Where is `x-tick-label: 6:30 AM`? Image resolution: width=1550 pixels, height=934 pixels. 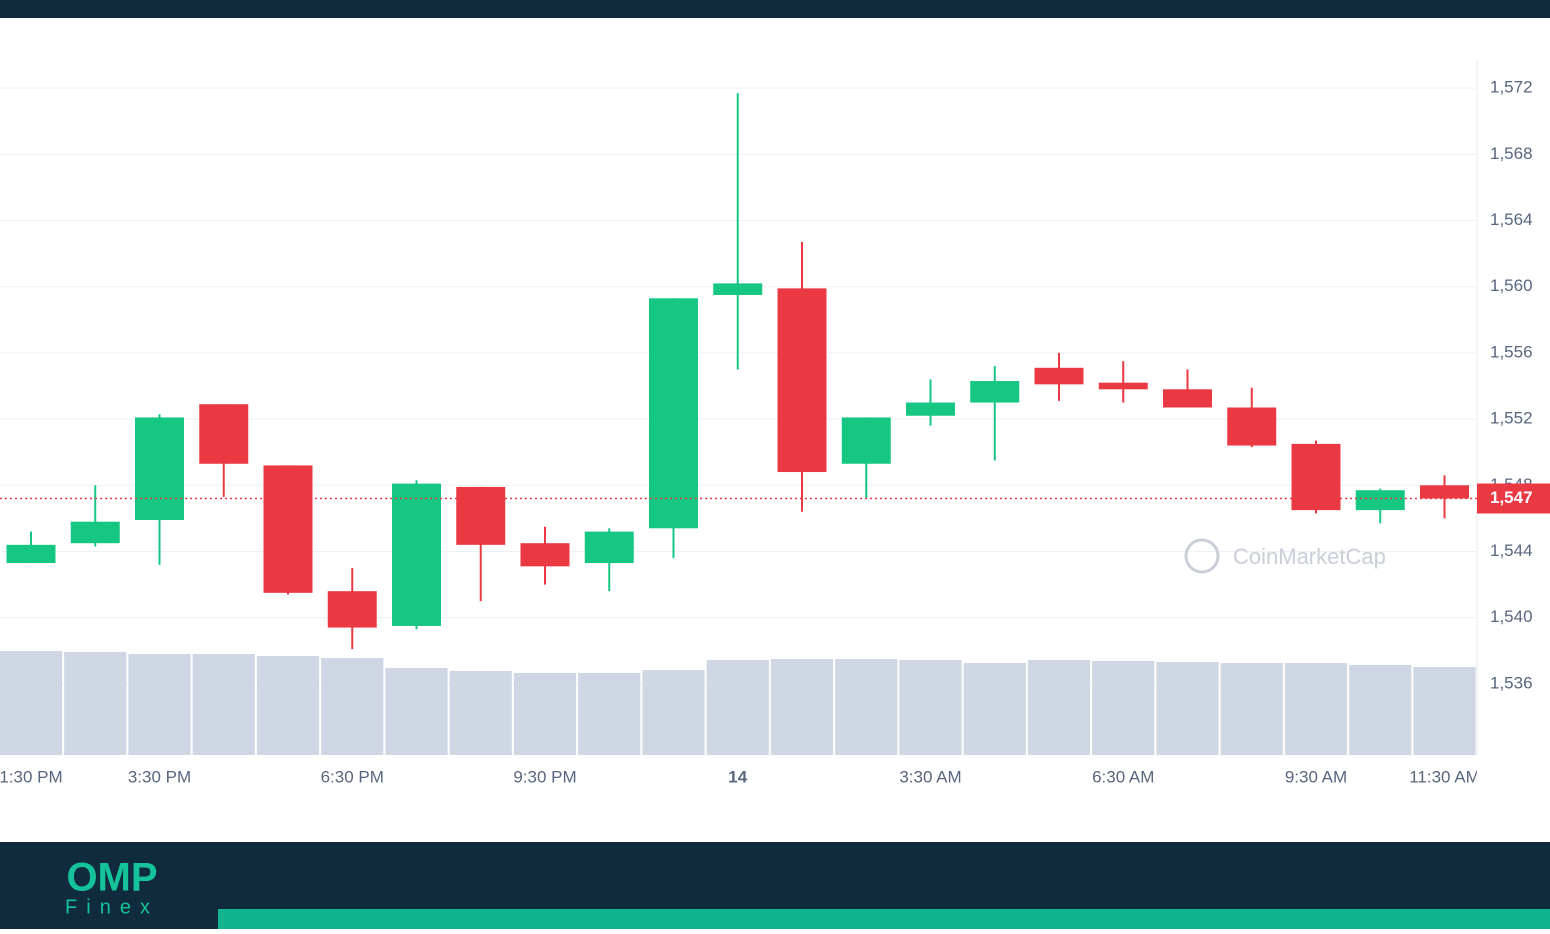 x-tick-label: 6:30 AM is located at coordinates (1123, 776).